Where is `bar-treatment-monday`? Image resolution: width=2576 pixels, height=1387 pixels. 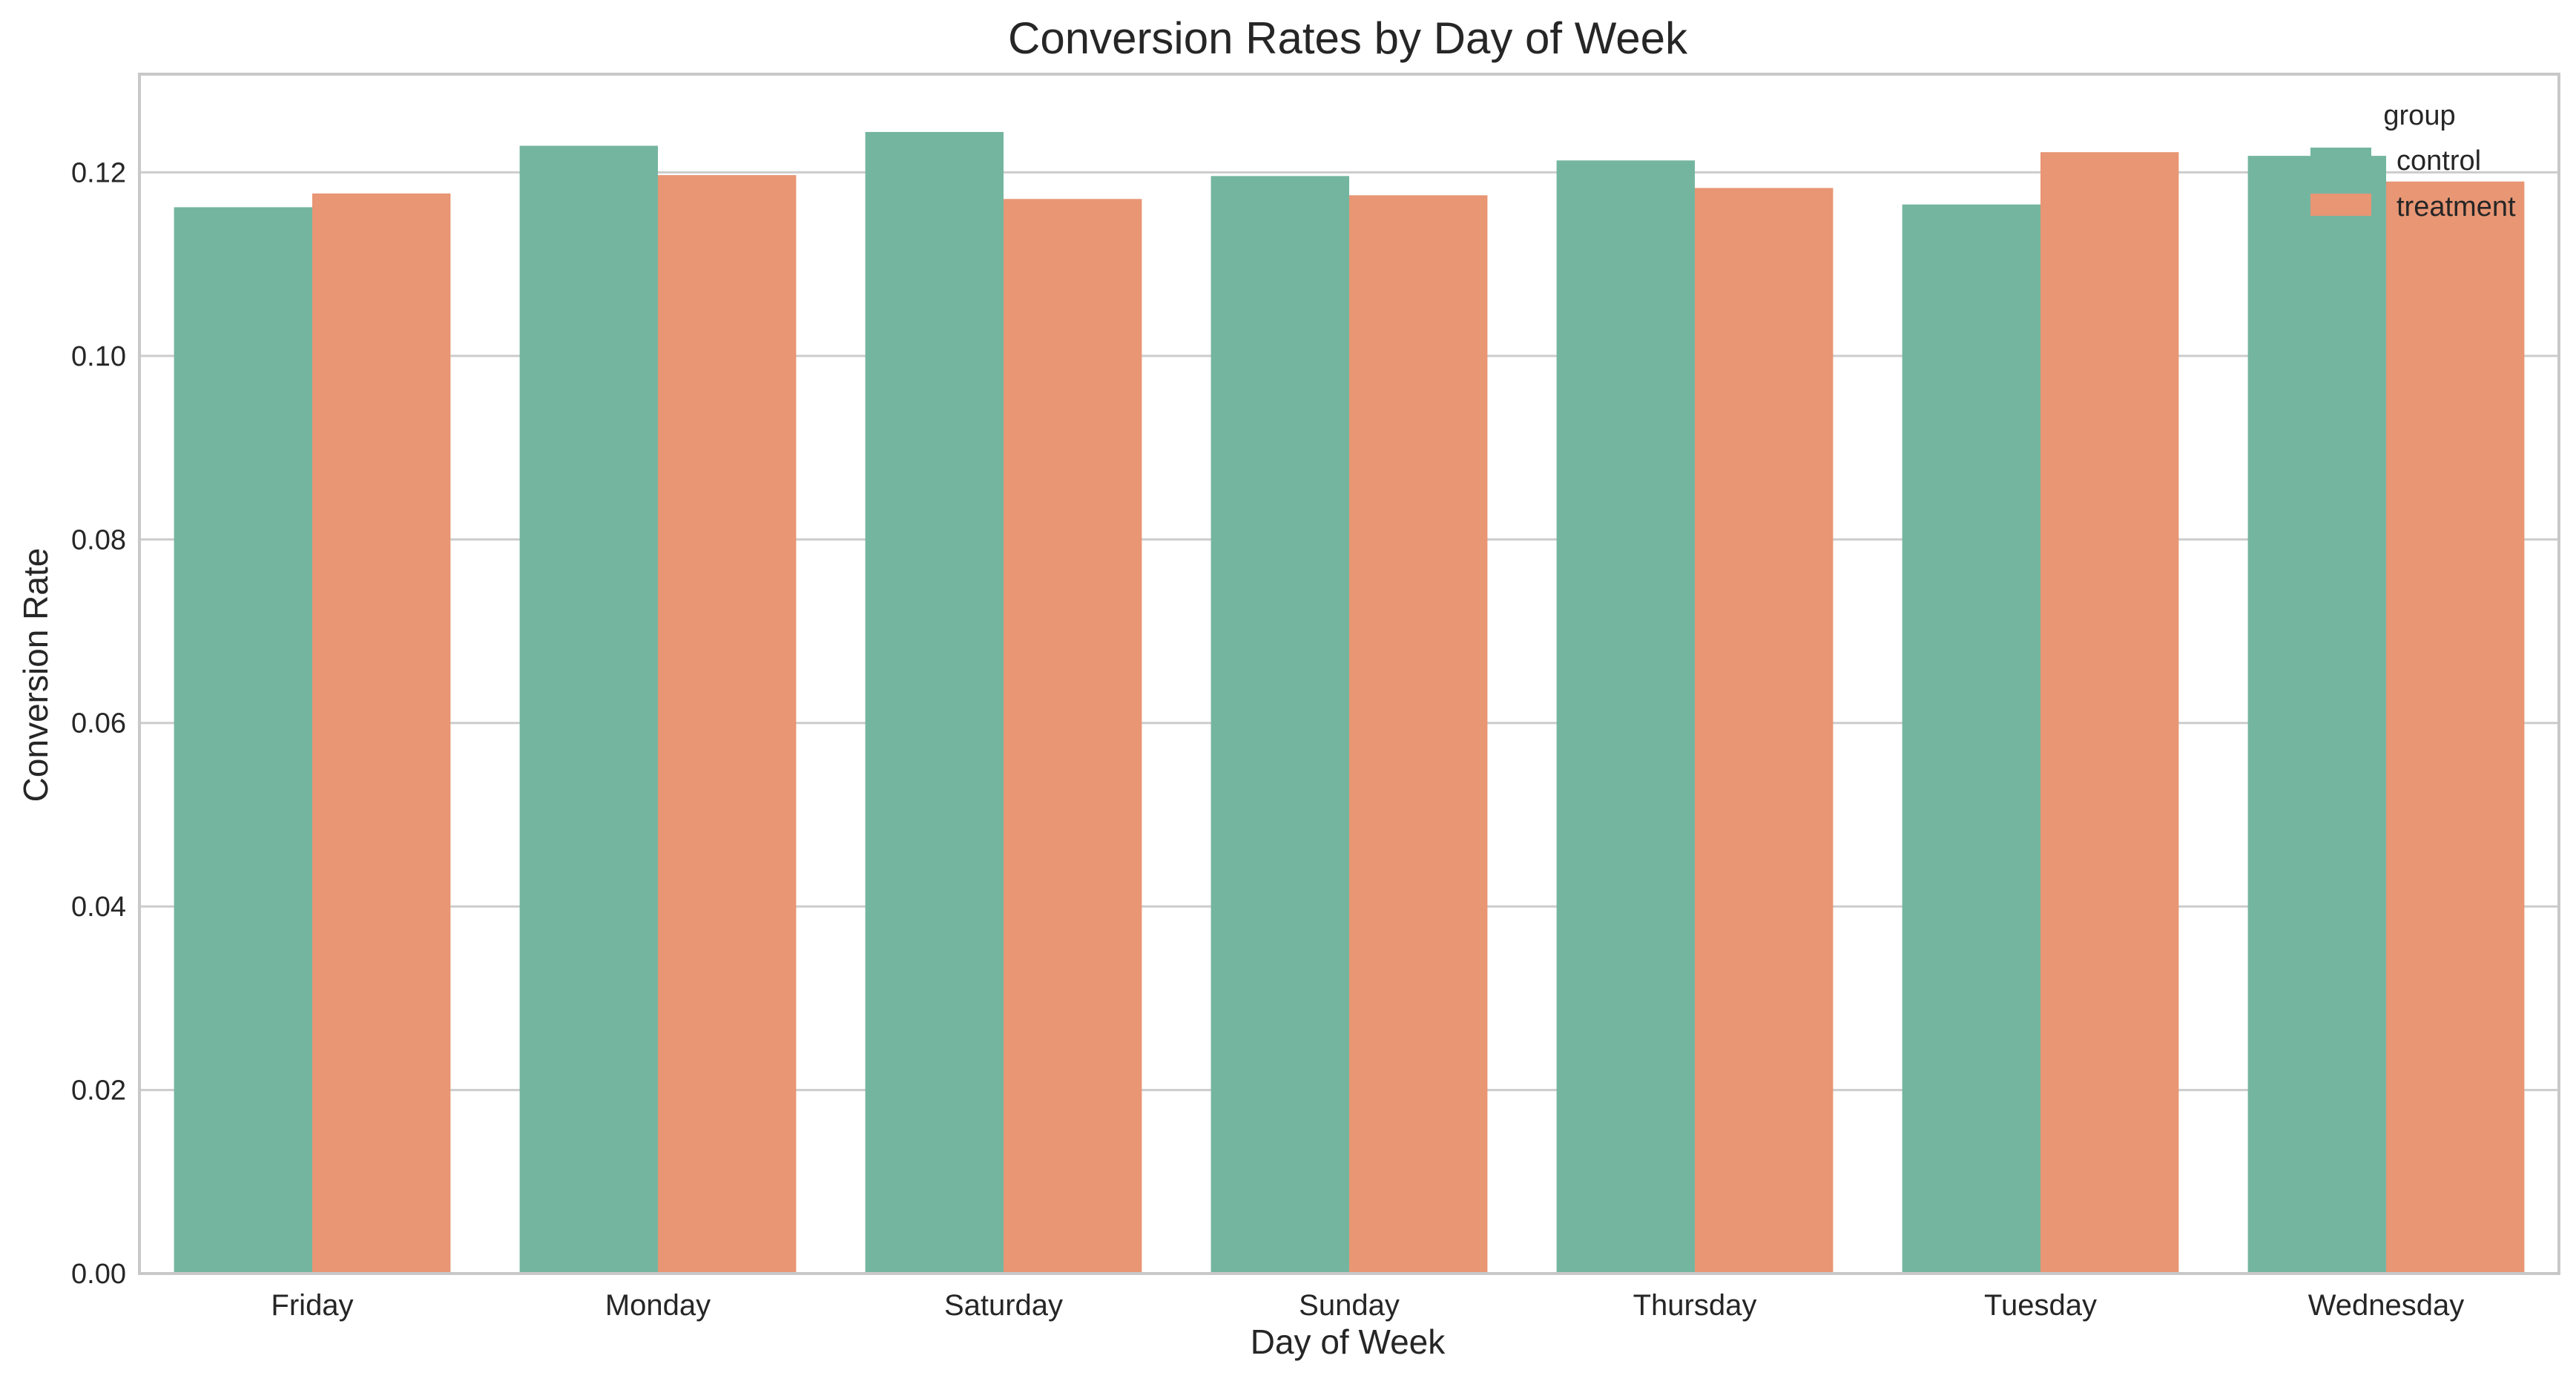 bar-treatment-monday is located at coordinates (727, 724).